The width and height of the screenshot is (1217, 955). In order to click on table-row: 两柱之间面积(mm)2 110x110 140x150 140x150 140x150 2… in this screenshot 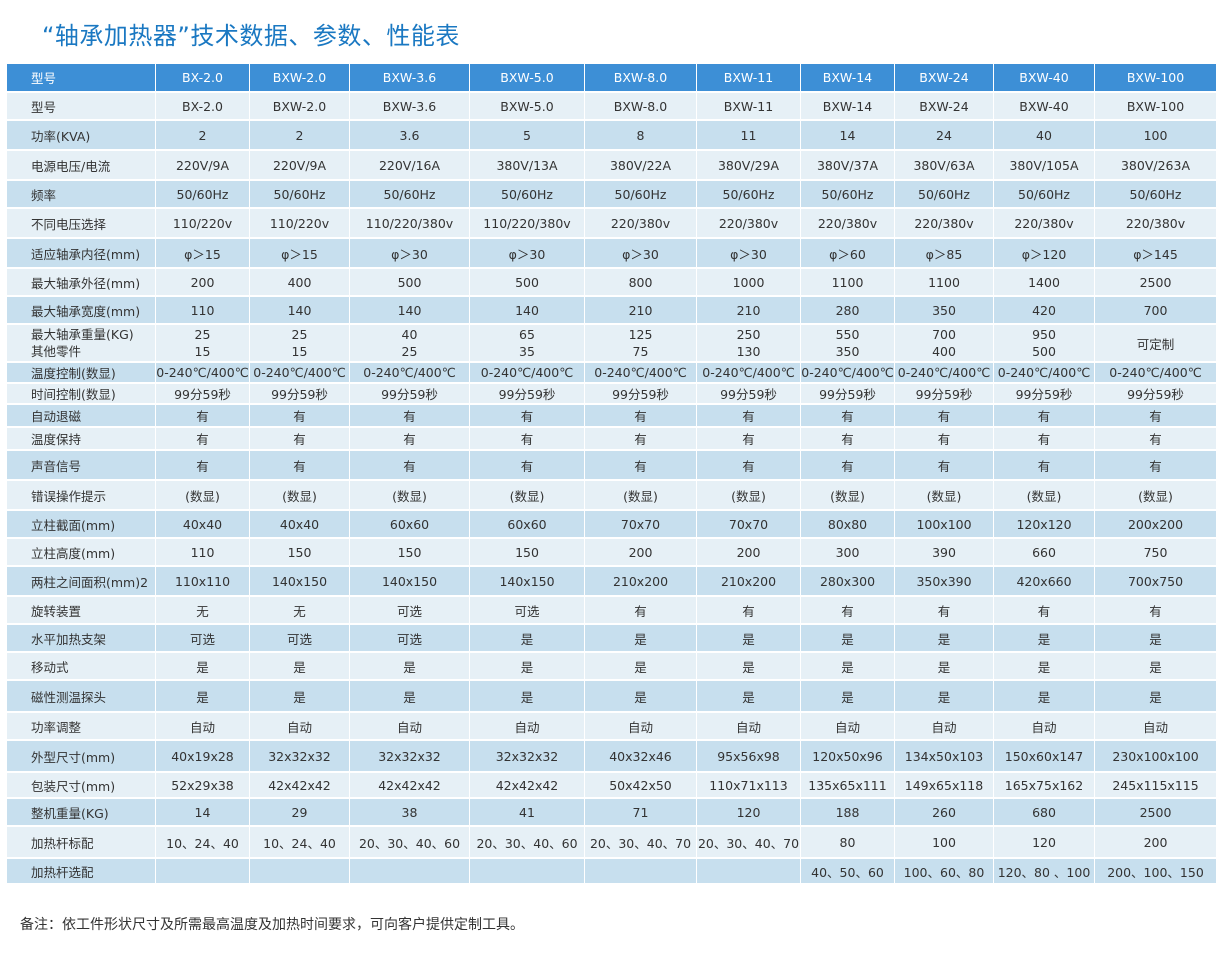, I will do `click(612, 582)`.